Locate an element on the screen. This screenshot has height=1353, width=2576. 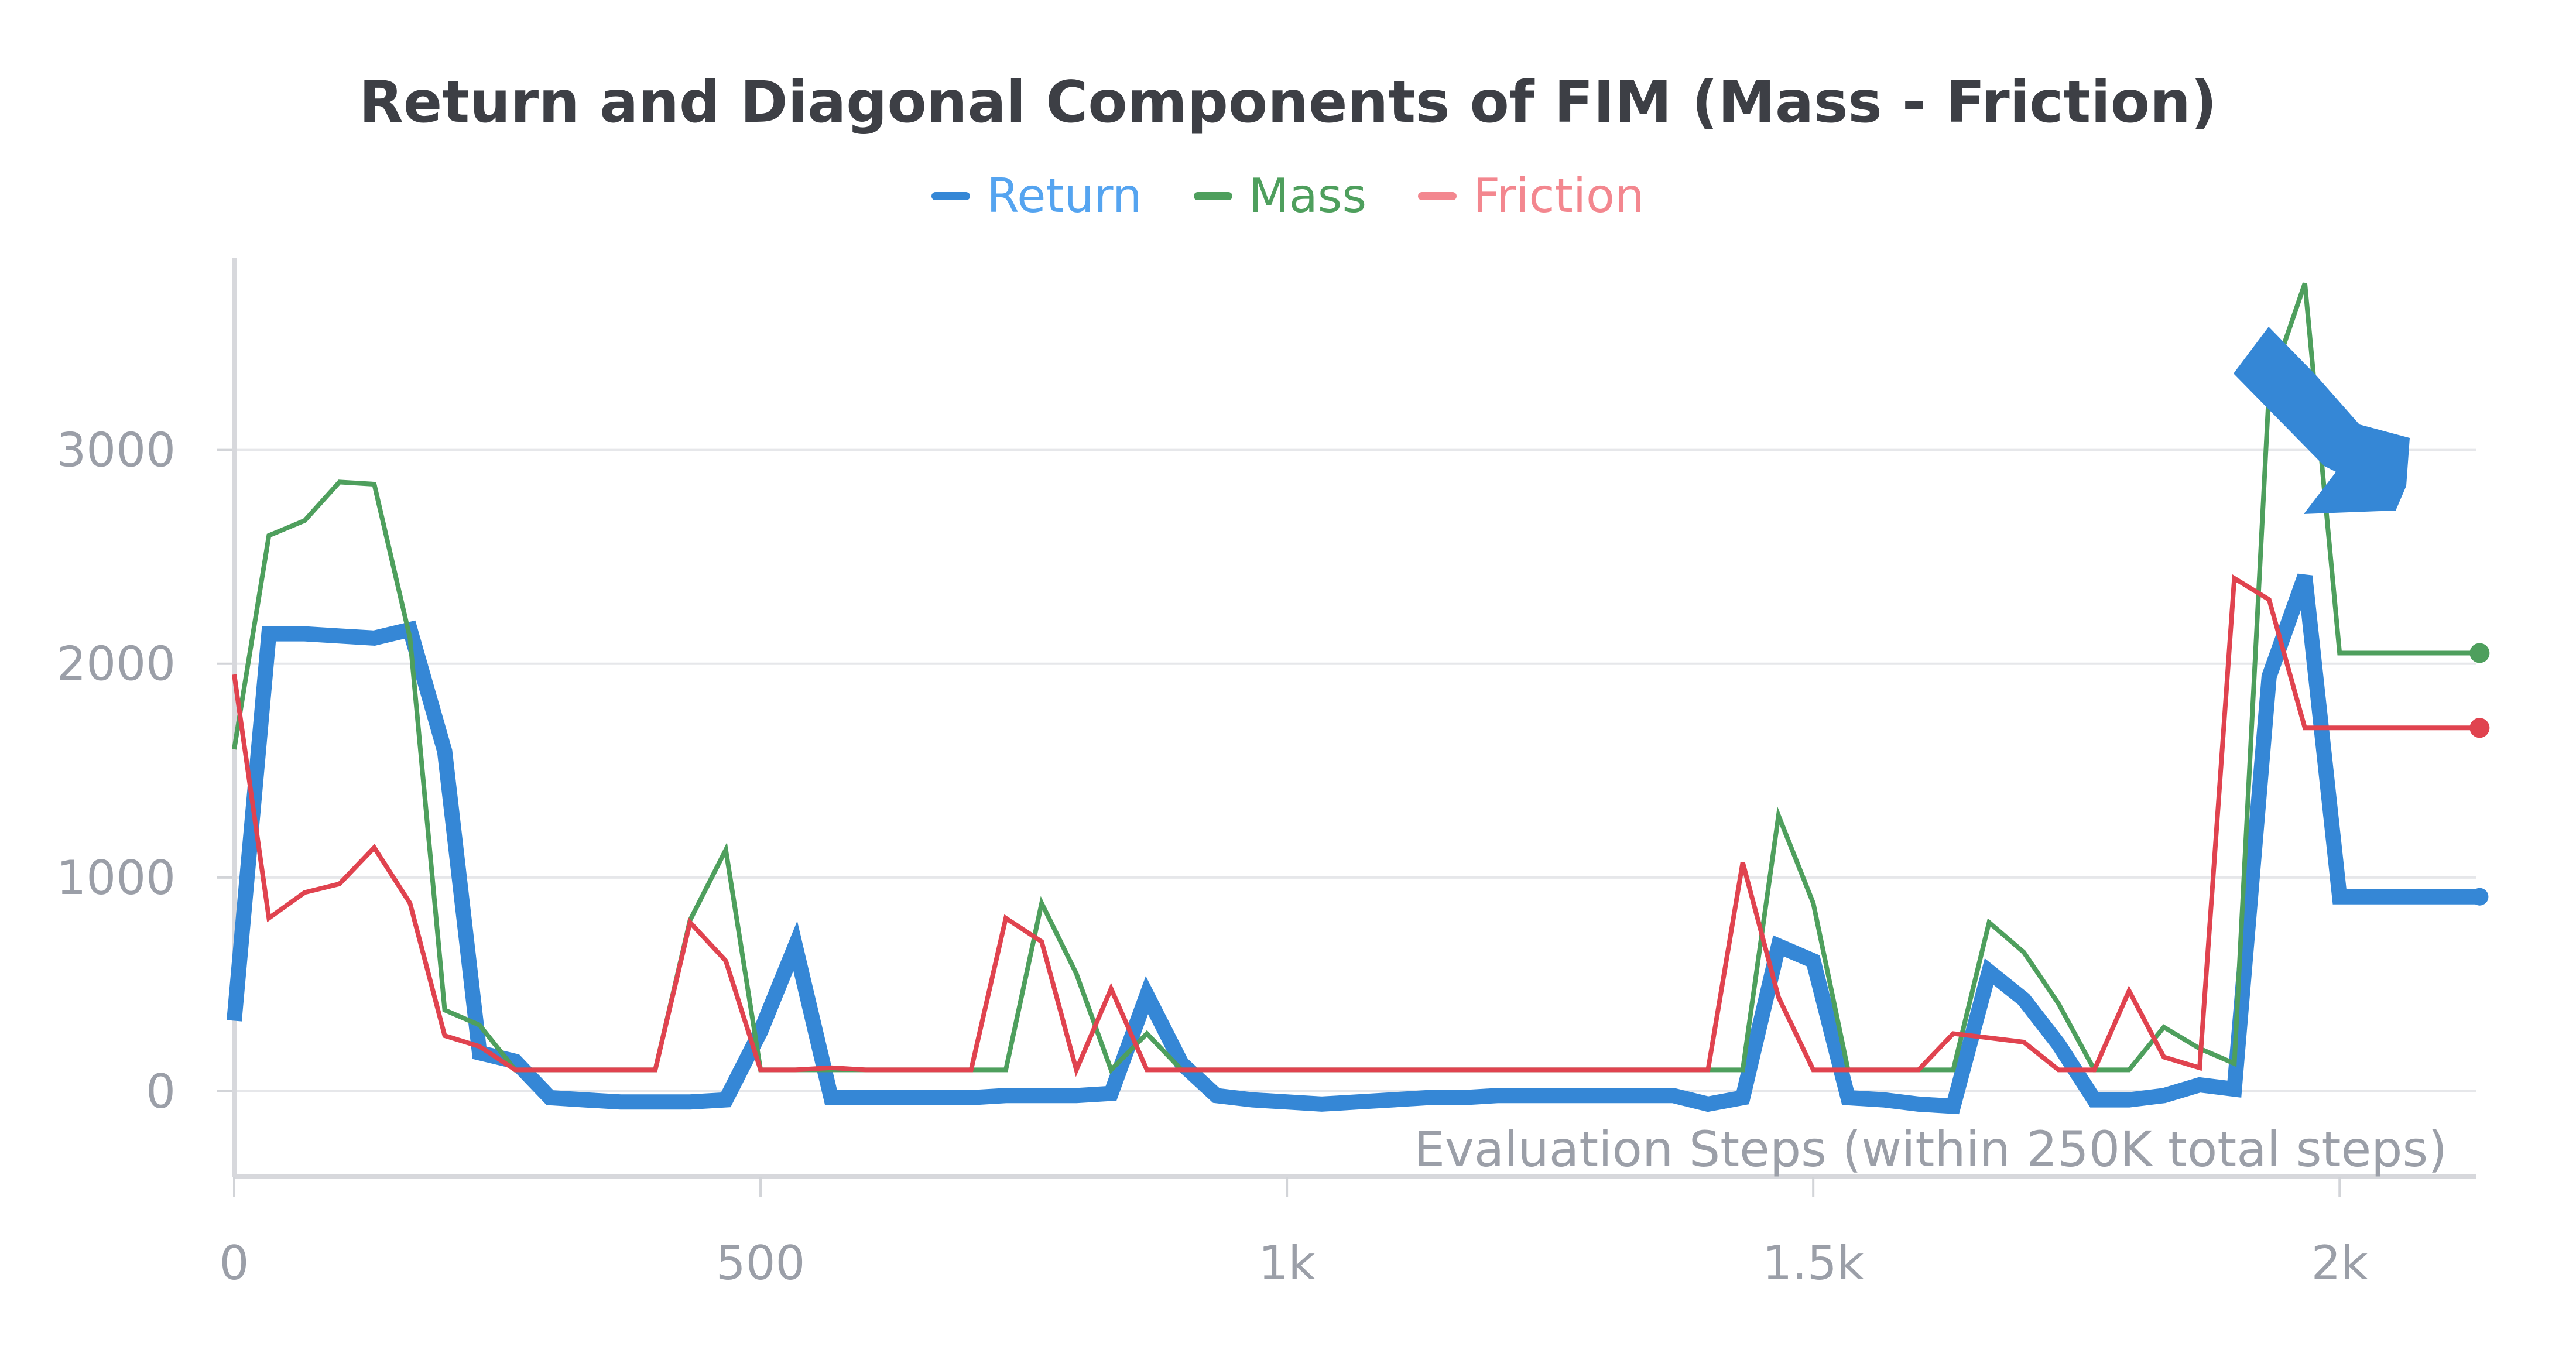
x-tick-label: 1k is located at coordinates (1287, 1263).